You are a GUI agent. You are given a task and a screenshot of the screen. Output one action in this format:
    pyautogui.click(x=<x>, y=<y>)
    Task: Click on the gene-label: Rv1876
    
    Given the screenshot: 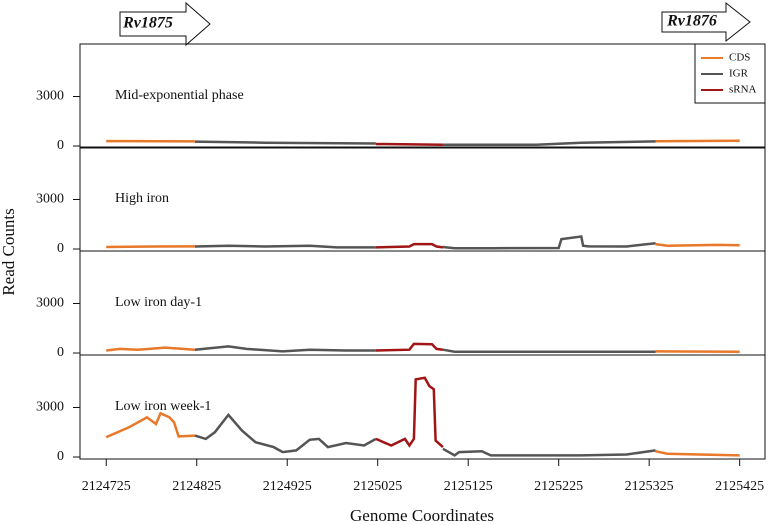 What is the action you would take?
    pyautogui.click(x=691, y=21)
    